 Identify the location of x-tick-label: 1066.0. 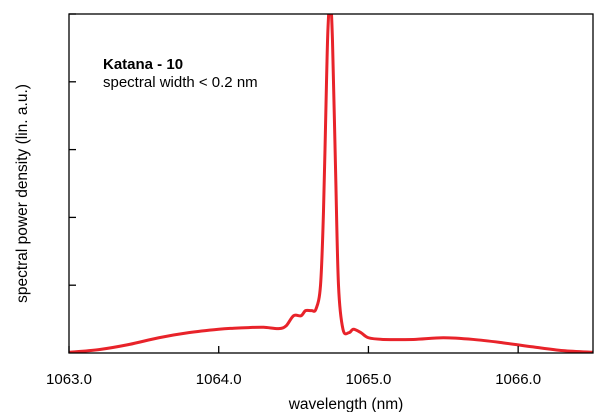
(518, 379).